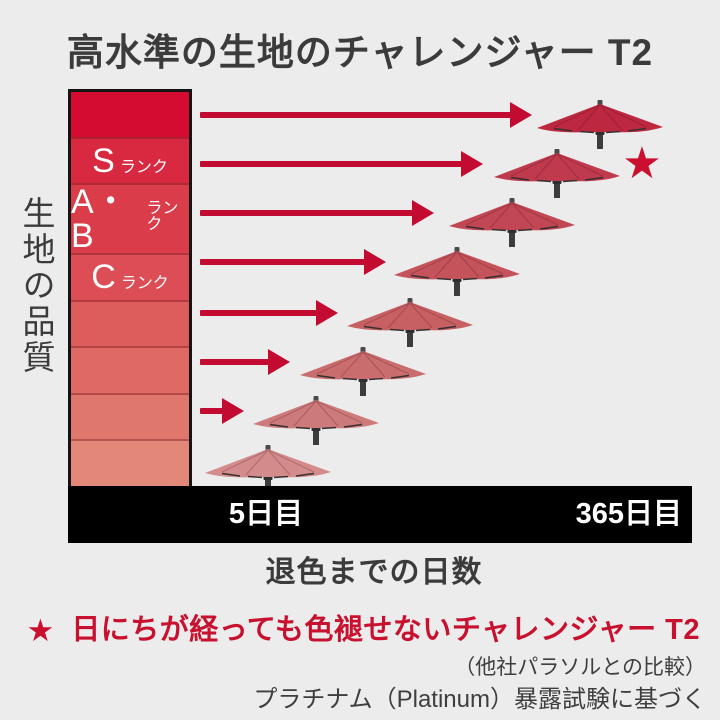  I want to click on rank-label: C, so click(103, 277).